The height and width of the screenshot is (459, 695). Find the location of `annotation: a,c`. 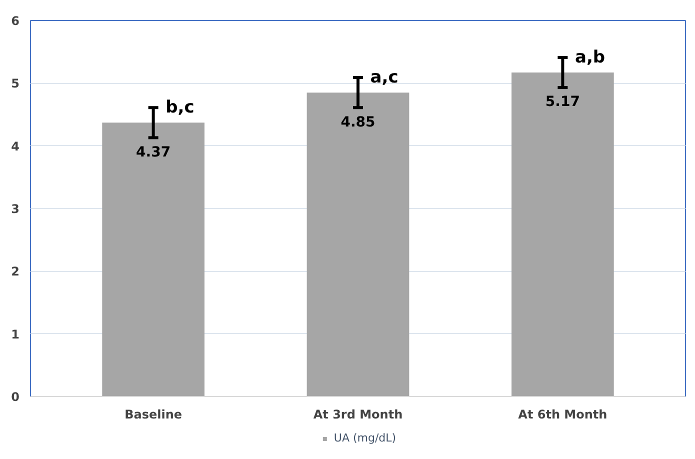

annotation: a,c is located at coordinates (384, 78).